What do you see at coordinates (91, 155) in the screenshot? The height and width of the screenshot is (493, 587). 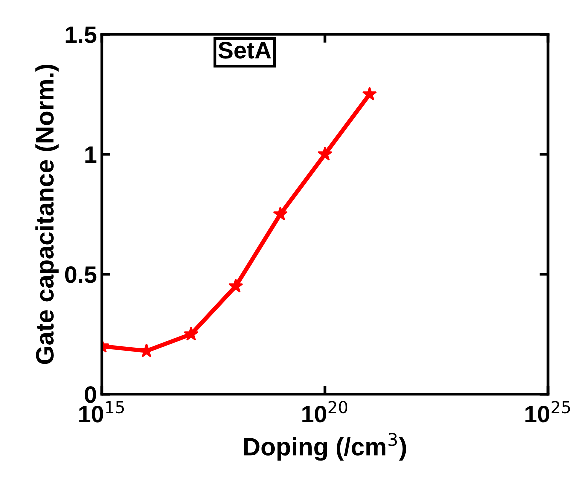 I see `y-tick-label: 1` at bounding box center [91, 155].